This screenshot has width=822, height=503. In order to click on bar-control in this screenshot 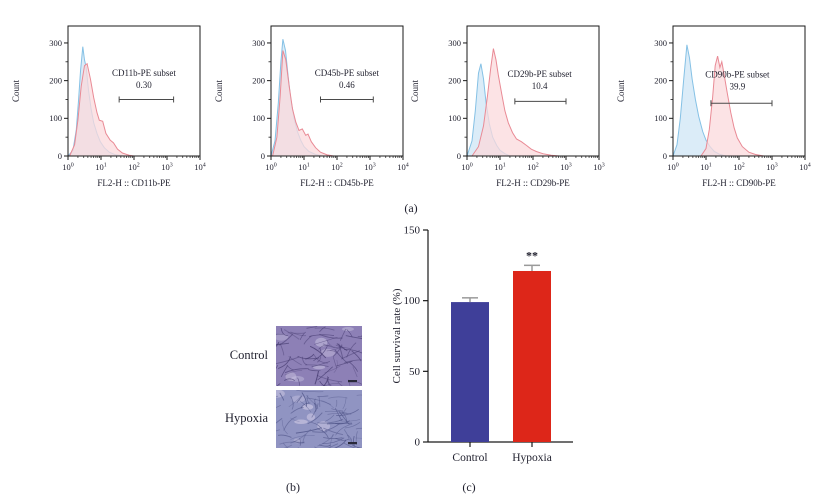, I will do `click(470, 372)`.